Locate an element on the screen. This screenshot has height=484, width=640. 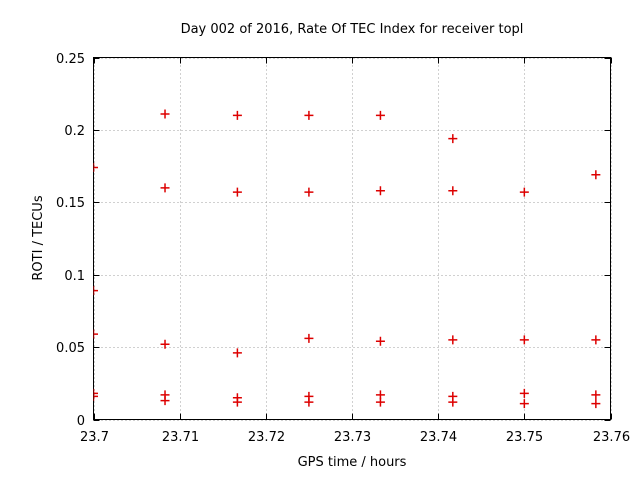
x-tick-label: 23.76 is located at coordinates (611, 437).